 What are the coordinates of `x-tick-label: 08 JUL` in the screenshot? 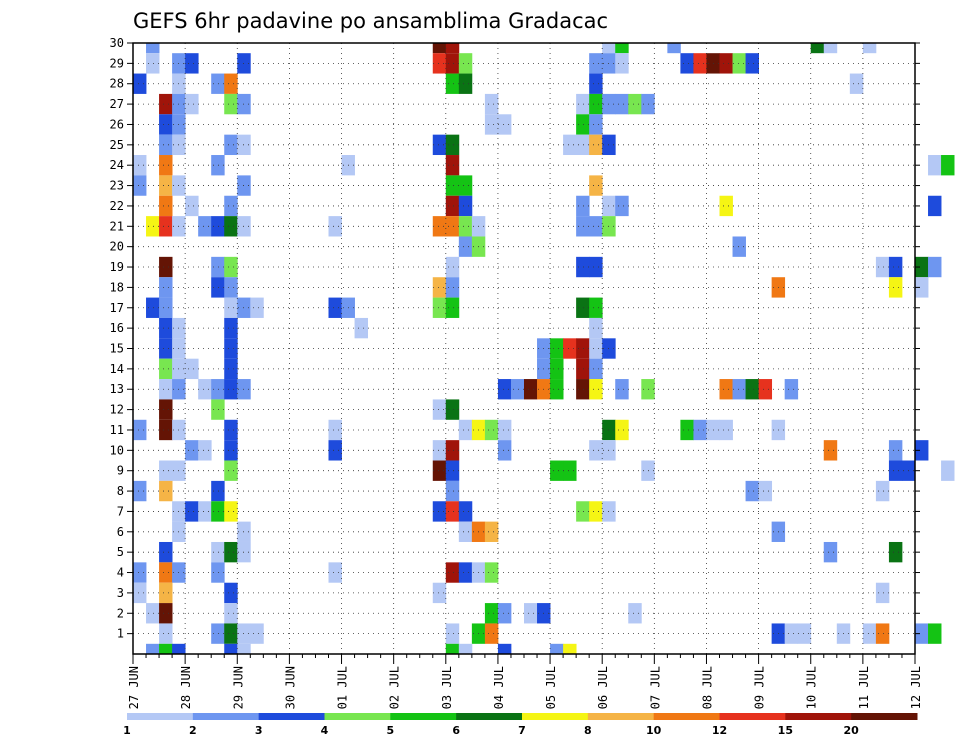 It's located at (707, 687).